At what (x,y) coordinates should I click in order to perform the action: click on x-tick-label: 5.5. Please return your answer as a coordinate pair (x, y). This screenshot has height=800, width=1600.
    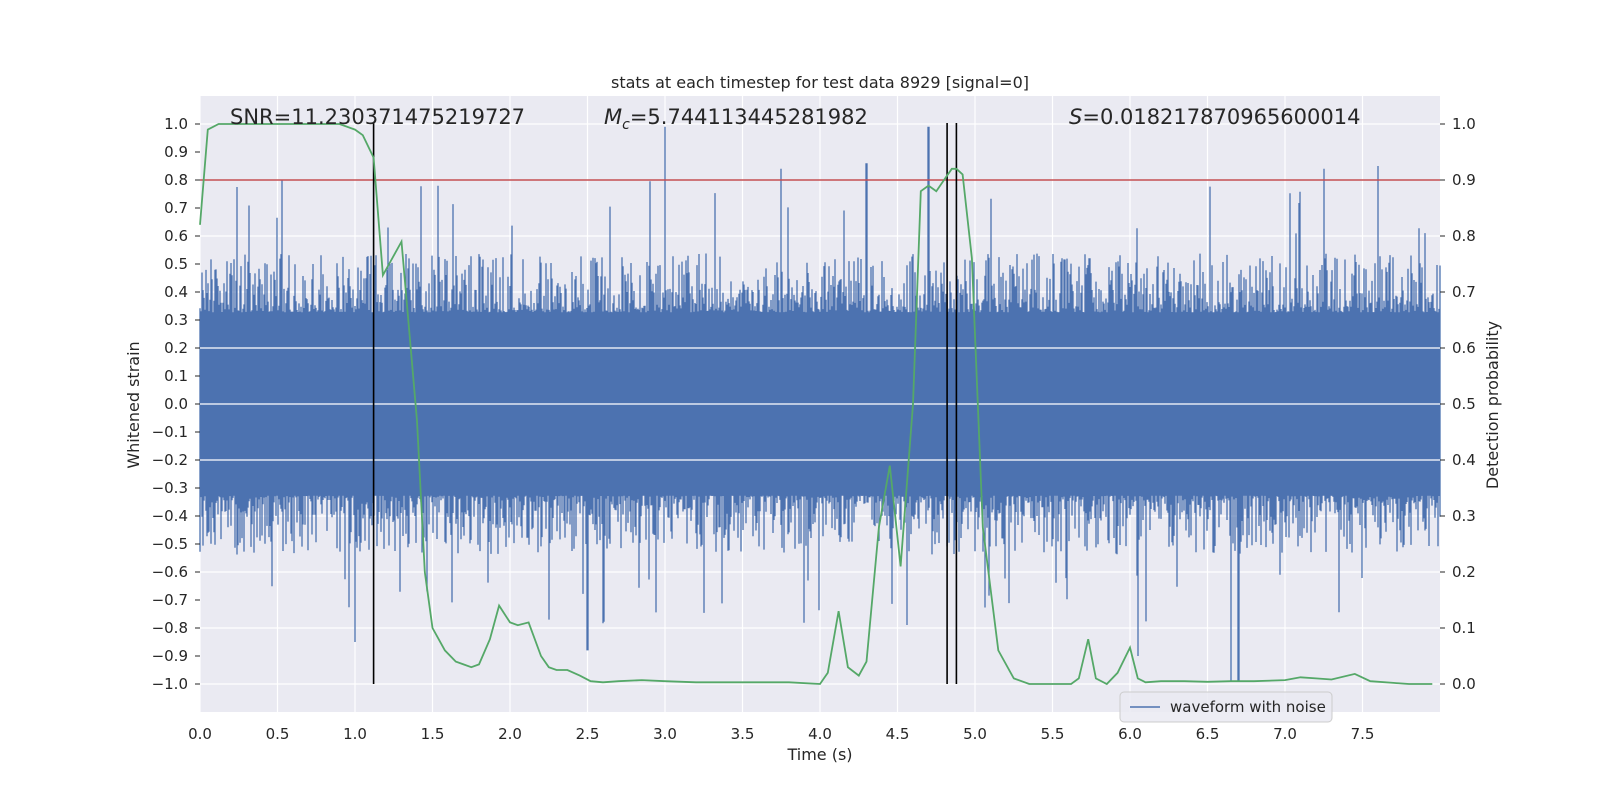
    Looking at the image, I should click on (1053, 734).